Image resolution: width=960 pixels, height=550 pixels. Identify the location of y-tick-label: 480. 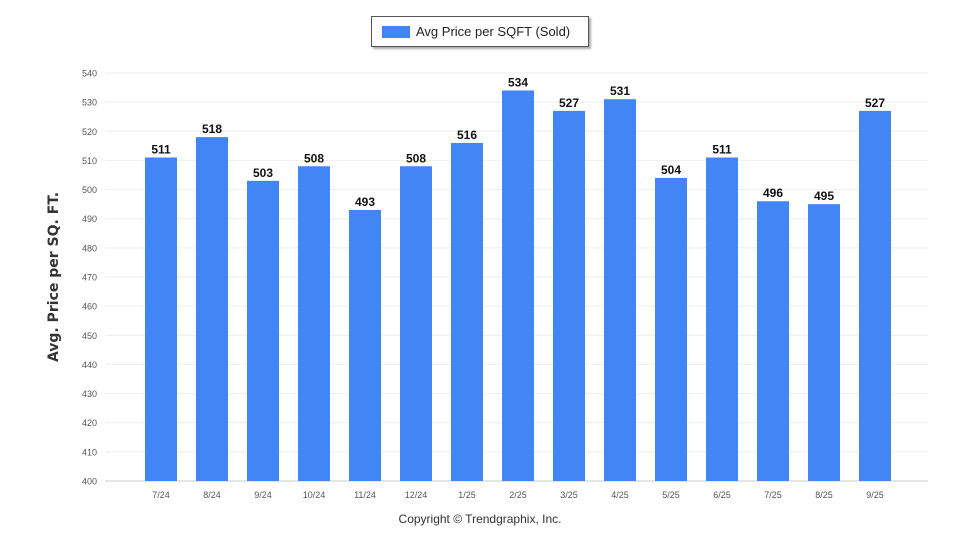
(89, 248).